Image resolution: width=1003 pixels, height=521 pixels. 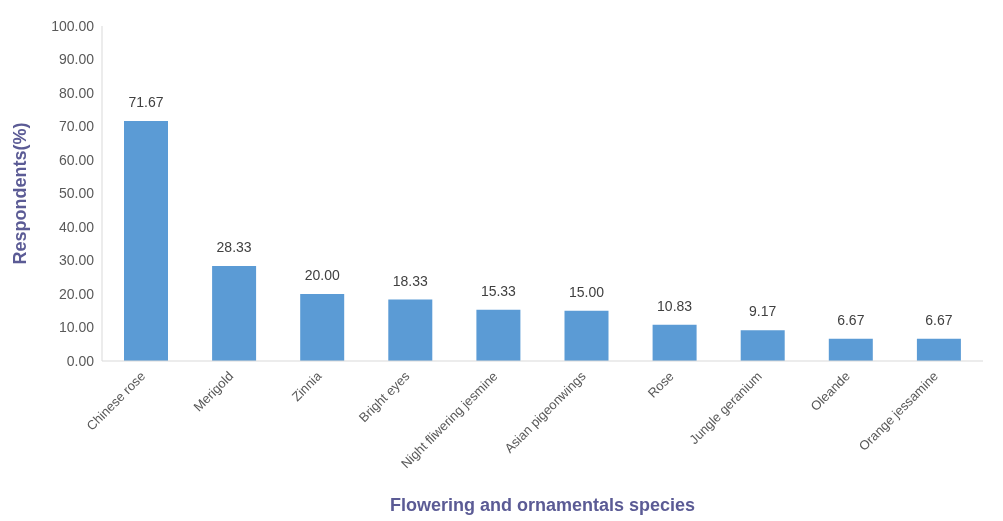 What do you see at coordinates (76, 293) in the screenshot?
I see `y-tick-label: 20.00` at bounding box center [76, 293].